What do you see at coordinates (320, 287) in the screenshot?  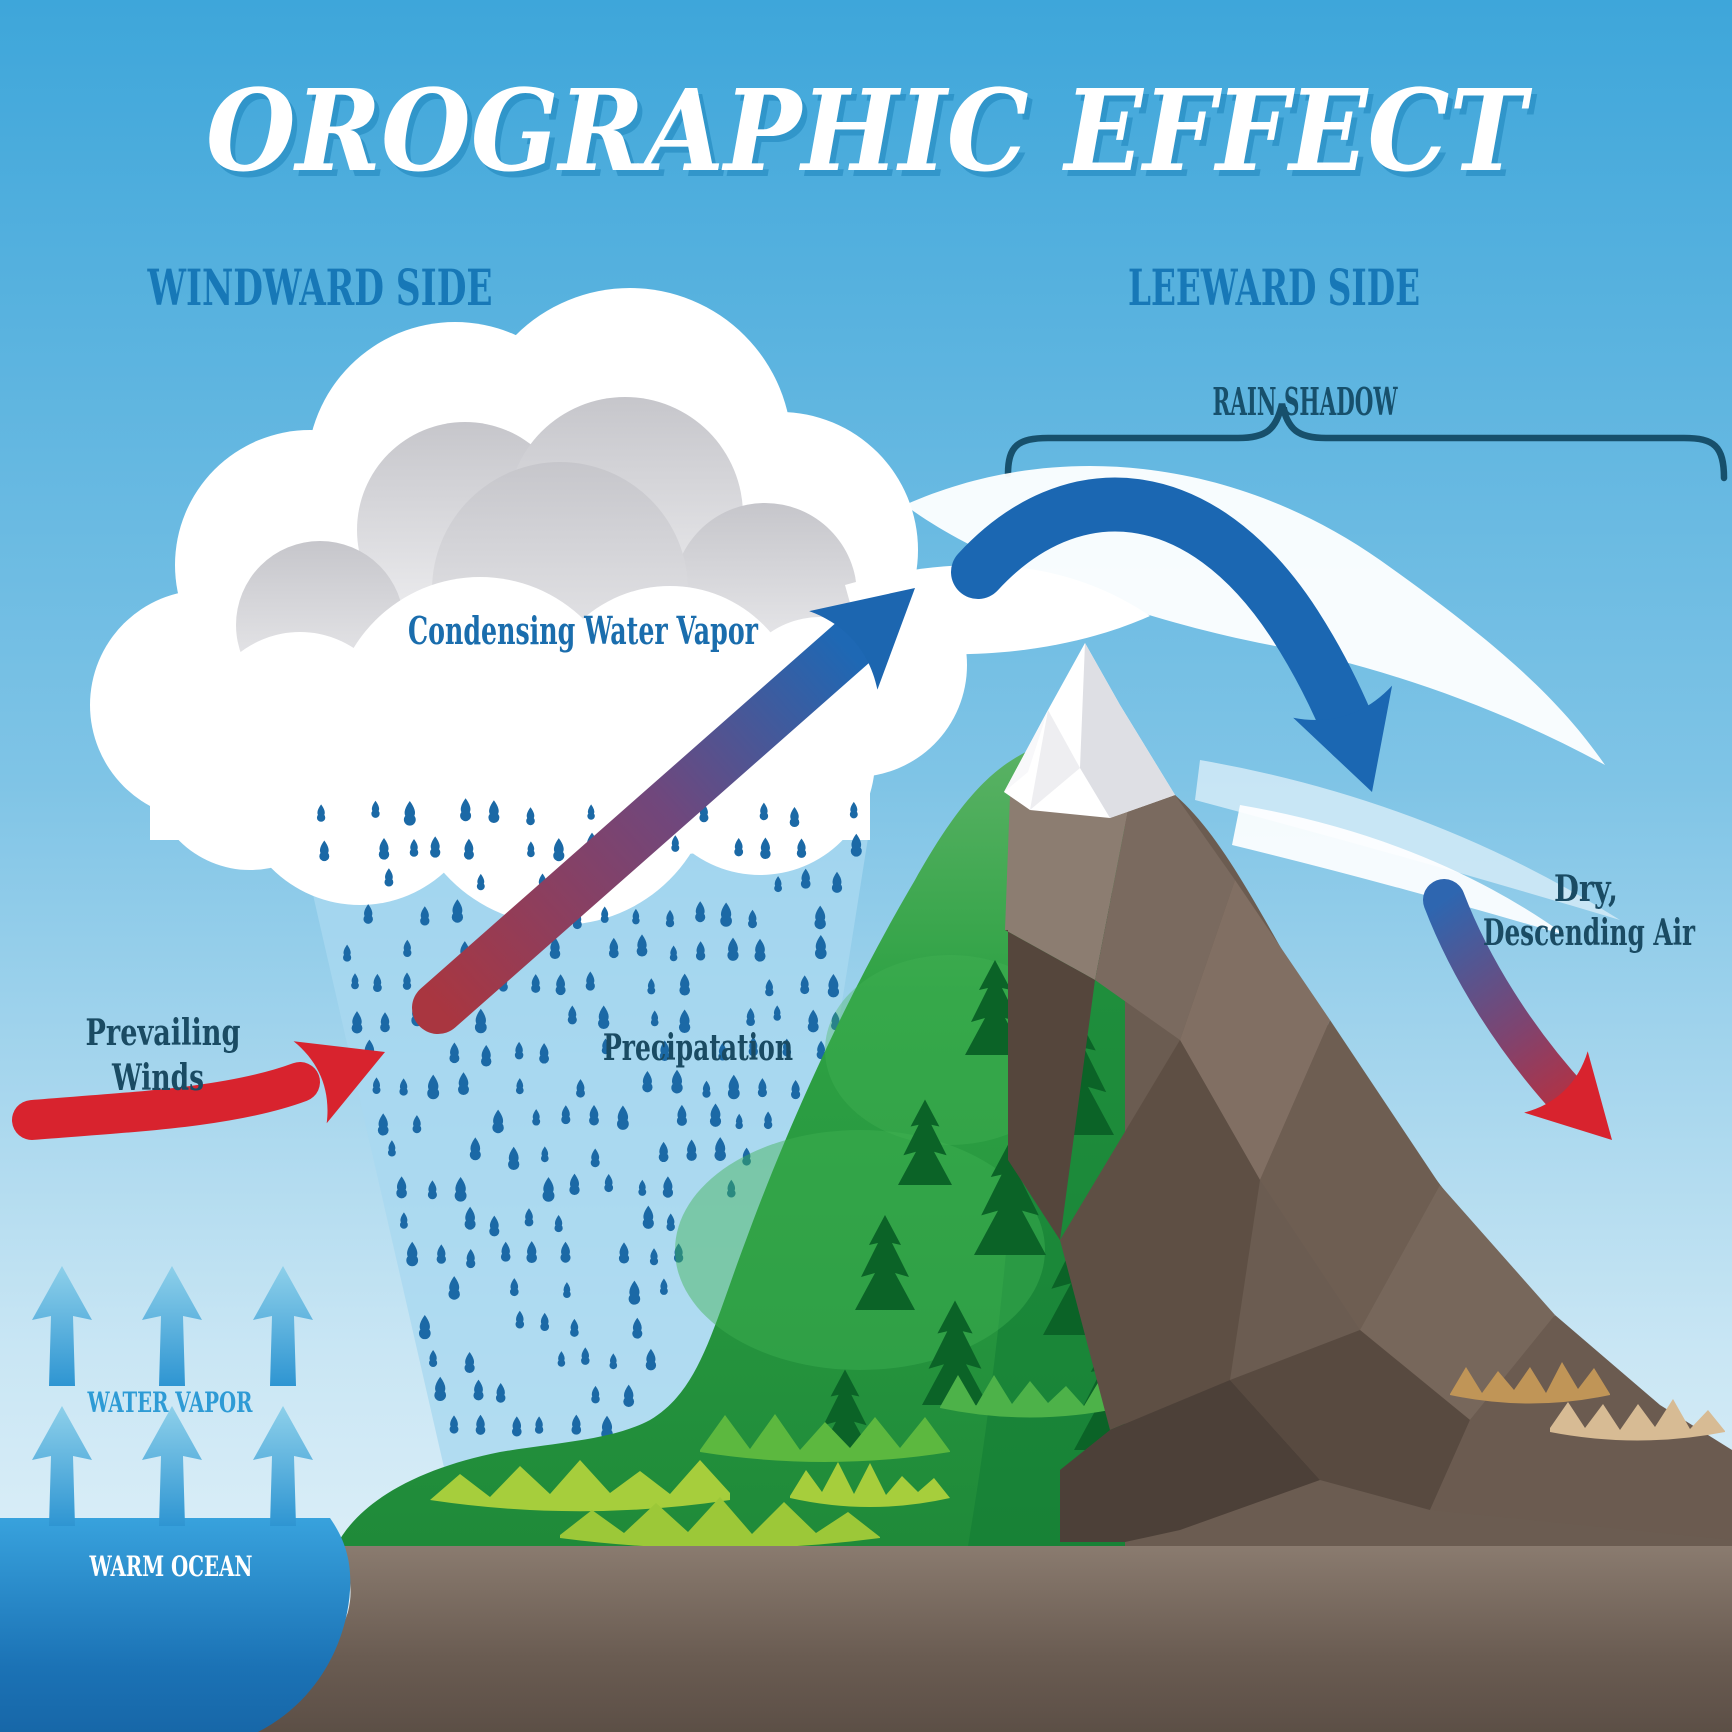 I see `windward-side-label: WINDWARD SIDE` at bounding box center [320, 287].